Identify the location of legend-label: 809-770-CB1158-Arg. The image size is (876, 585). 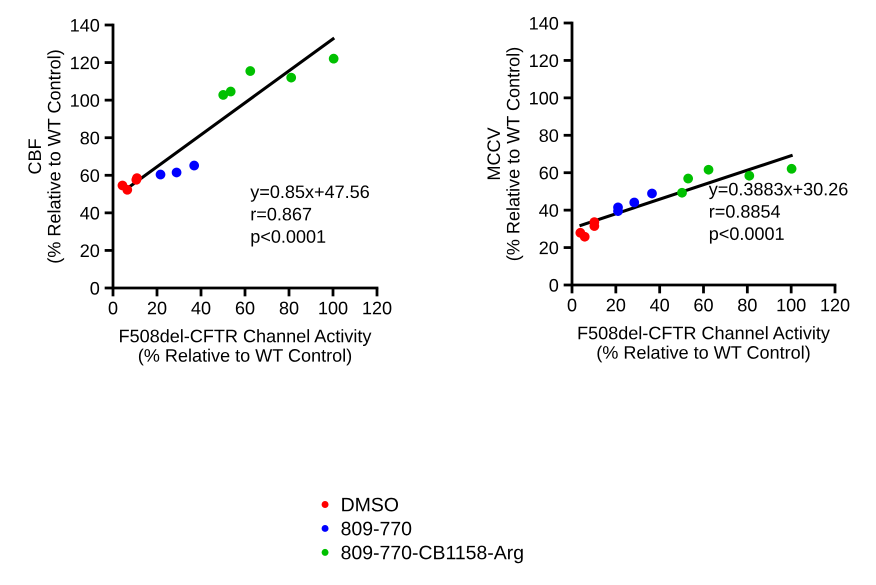
(432, 555).